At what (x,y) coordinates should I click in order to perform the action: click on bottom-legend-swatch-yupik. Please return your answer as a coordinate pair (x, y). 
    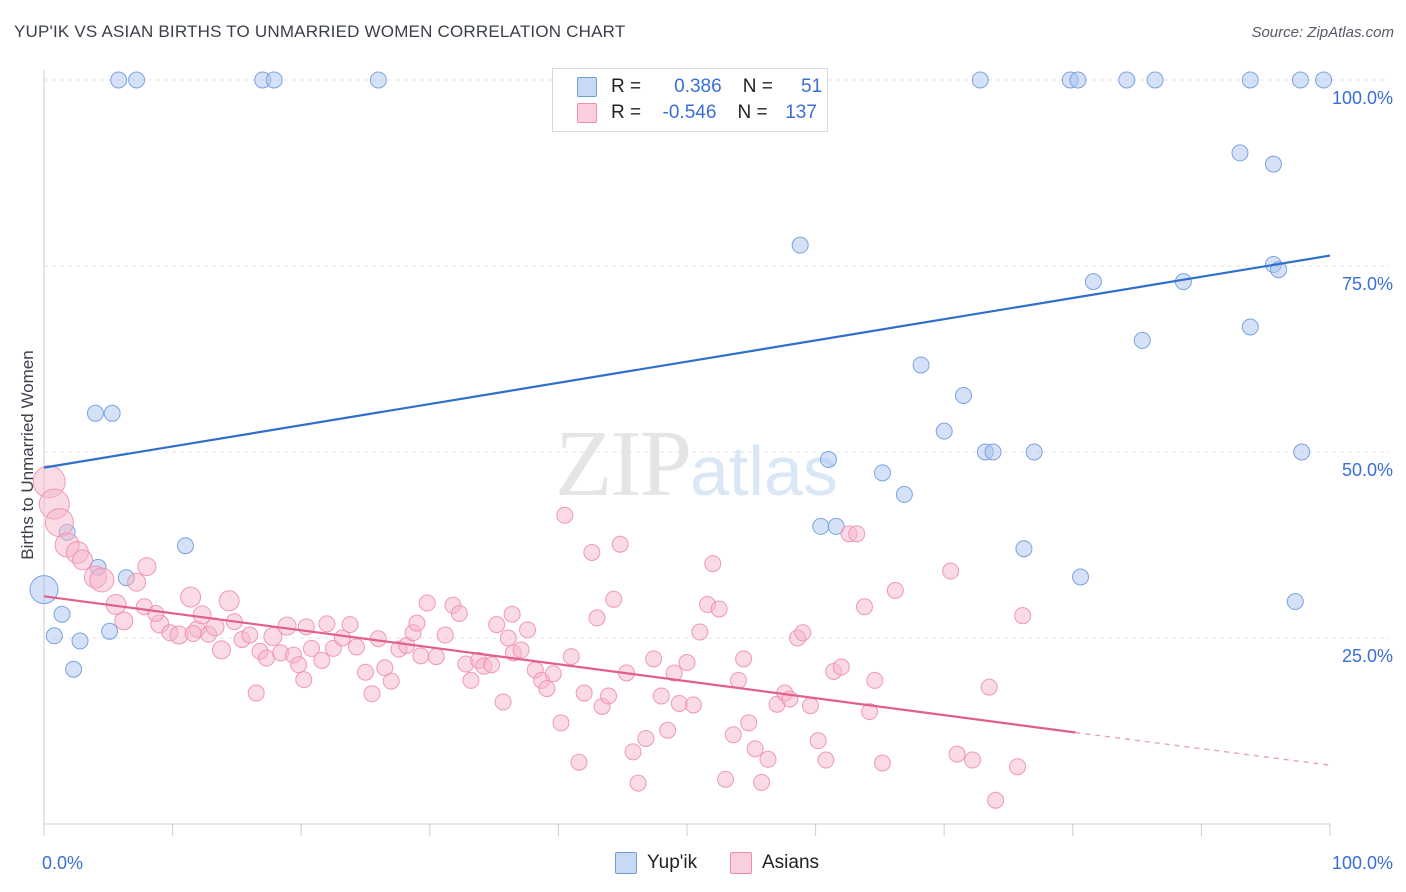
    Looking at the image, I should click on (626, 863).